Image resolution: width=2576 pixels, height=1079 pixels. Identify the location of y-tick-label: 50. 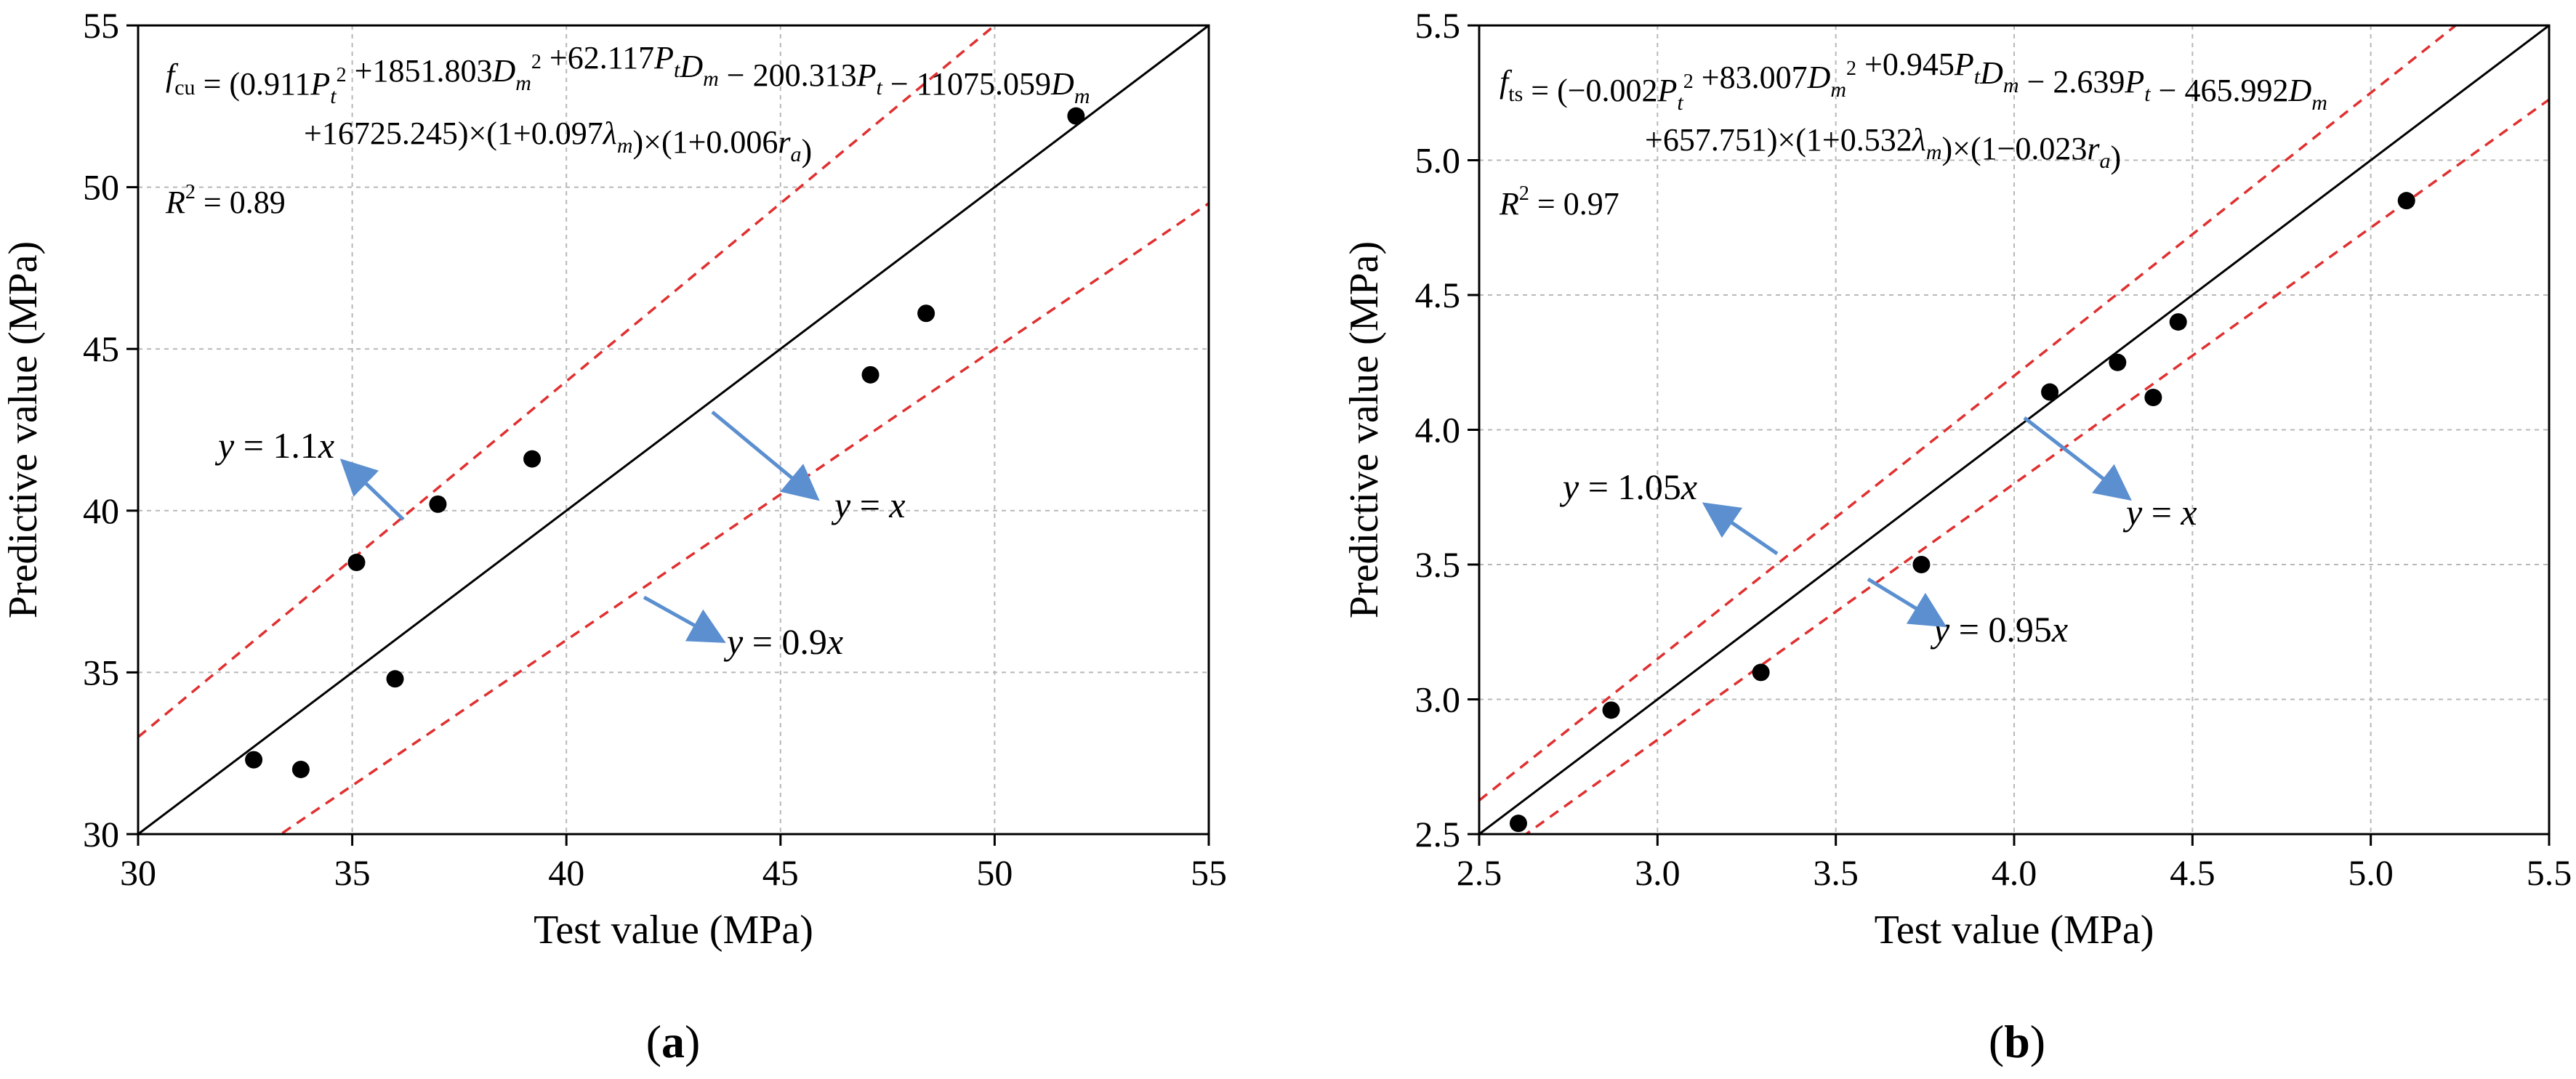
(101, 187).